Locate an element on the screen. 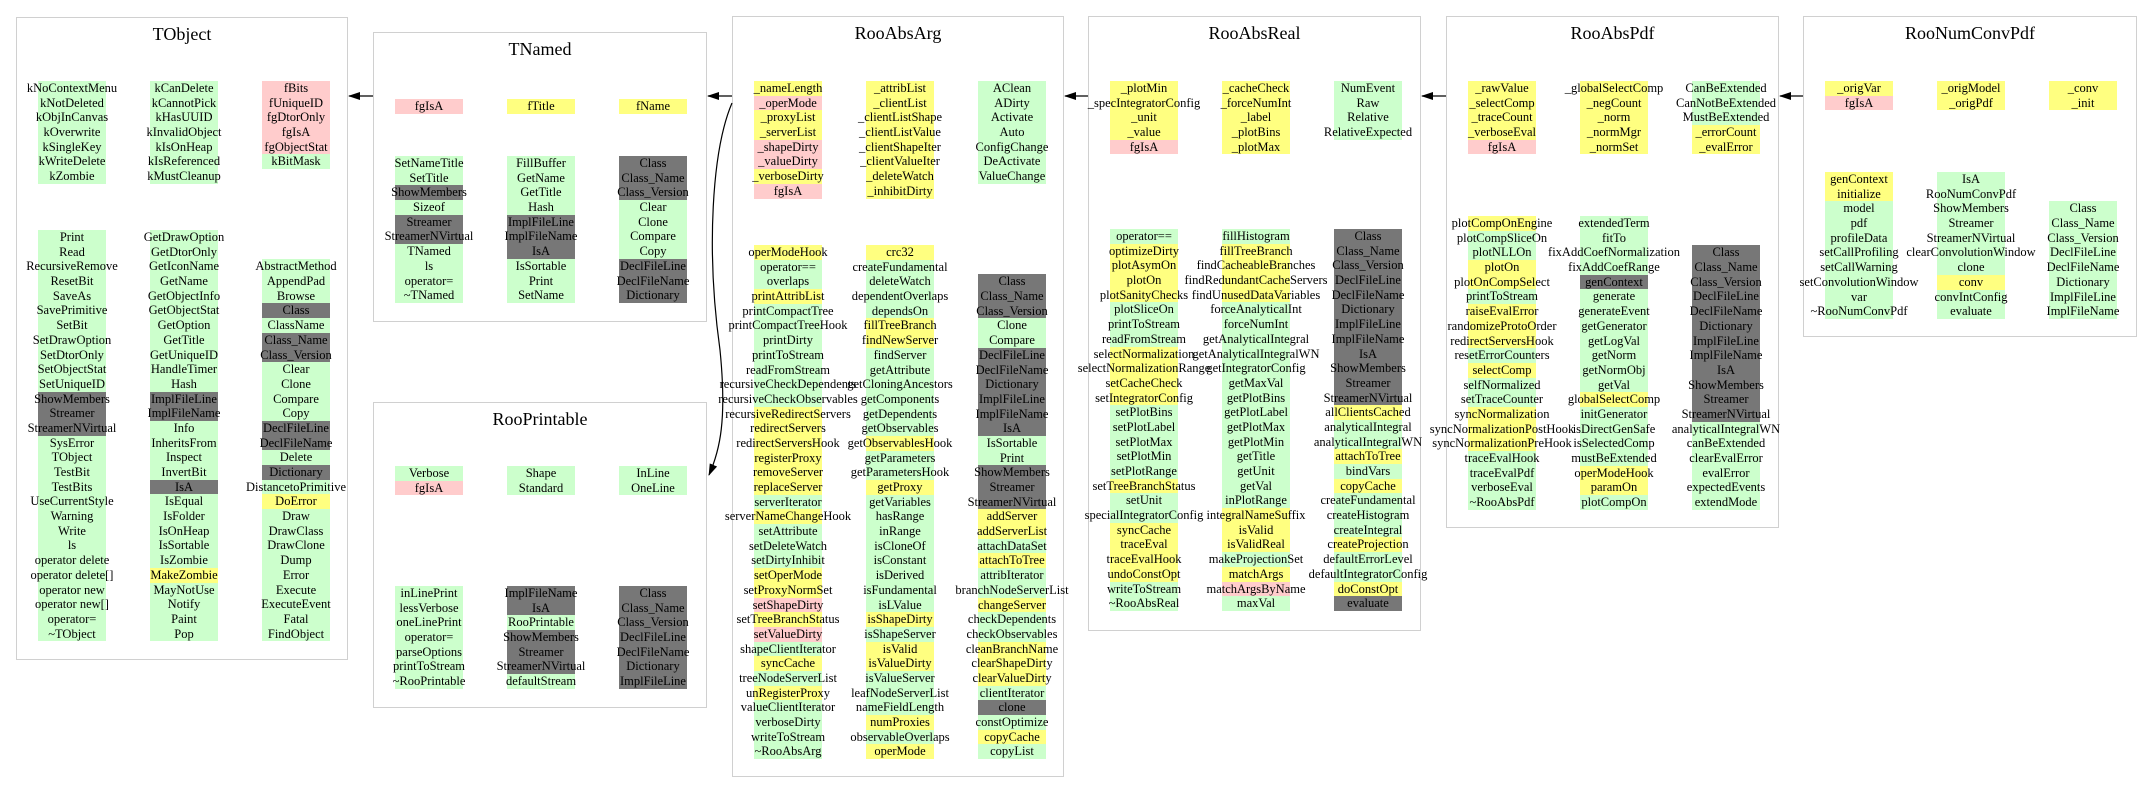 The height and width of the screenshot is (804, 2152). data-member-item: _value is located at coordinates (1144, 132).